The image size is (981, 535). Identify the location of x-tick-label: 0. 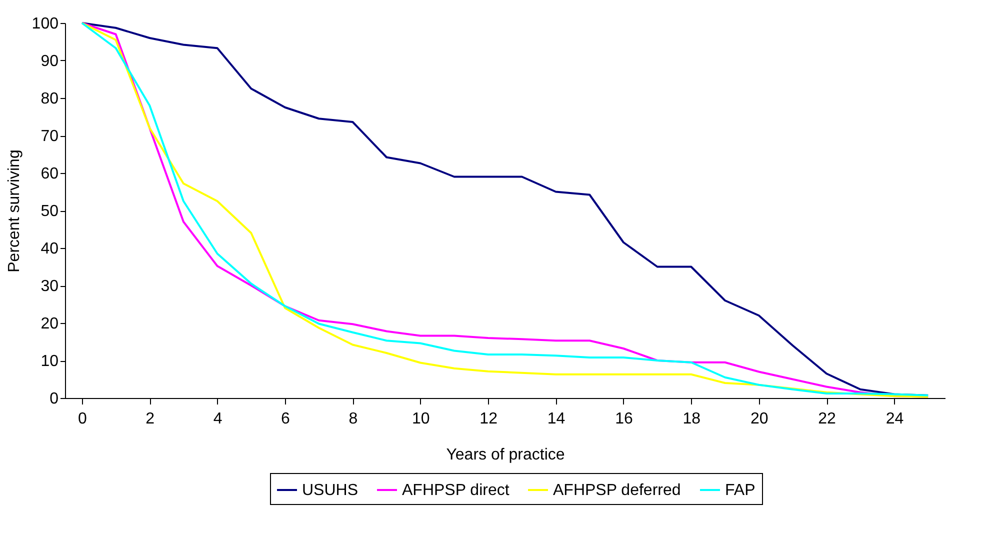
(82, 419).